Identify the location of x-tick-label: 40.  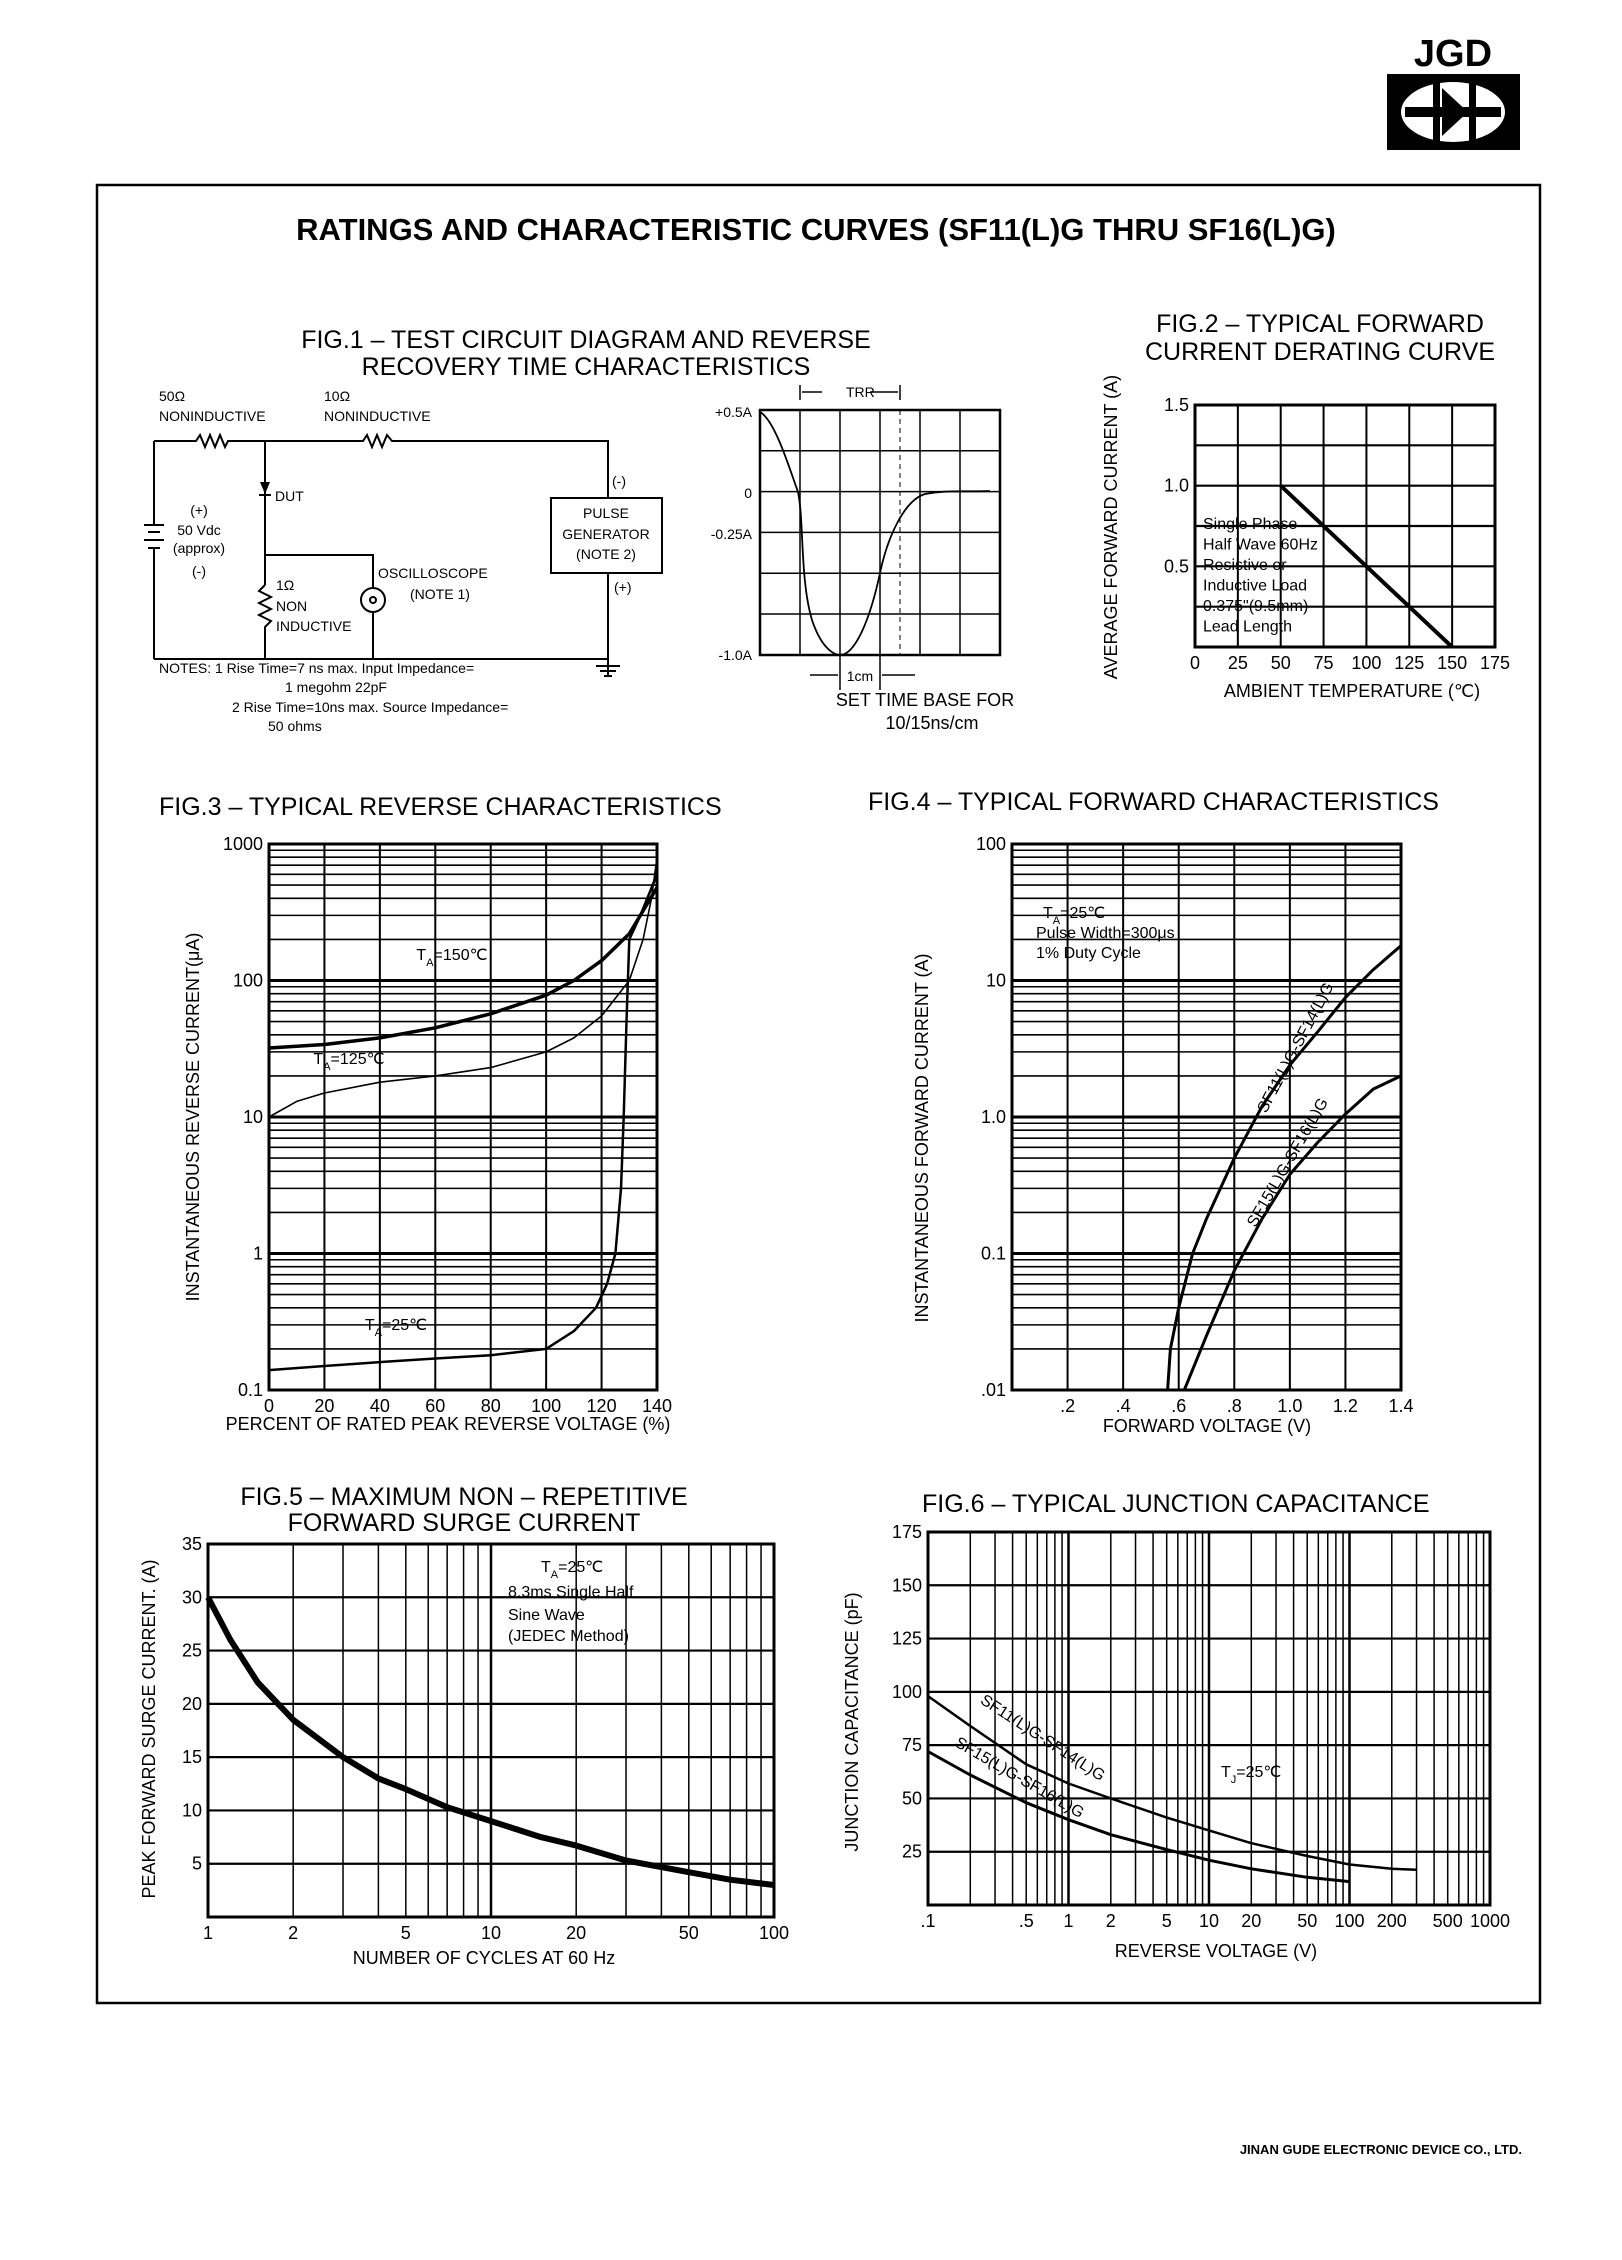
(380, 1406).